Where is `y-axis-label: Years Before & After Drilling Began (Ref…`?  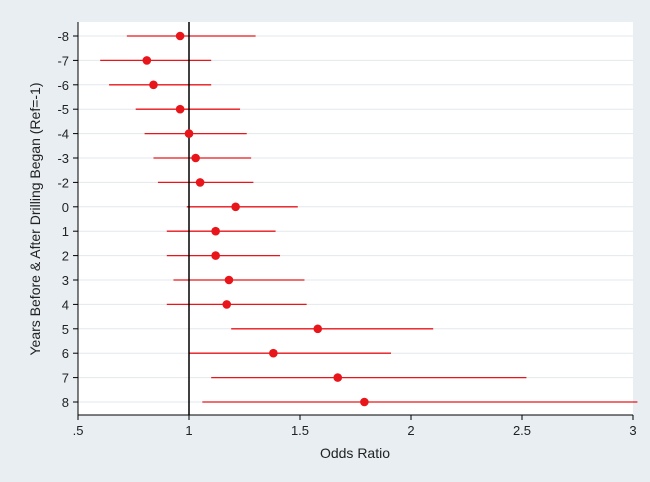
y-axis-label: Years Before & After Drilling Began (Ref… is located at coordinates (35, 218).